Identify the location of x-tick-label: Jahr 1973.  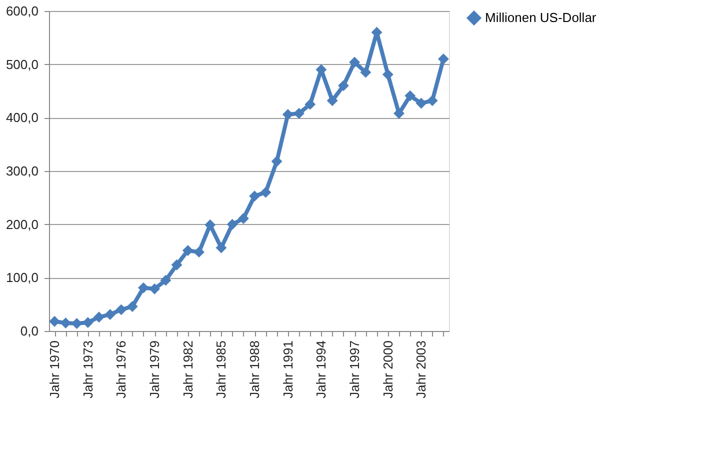
(88, 369).